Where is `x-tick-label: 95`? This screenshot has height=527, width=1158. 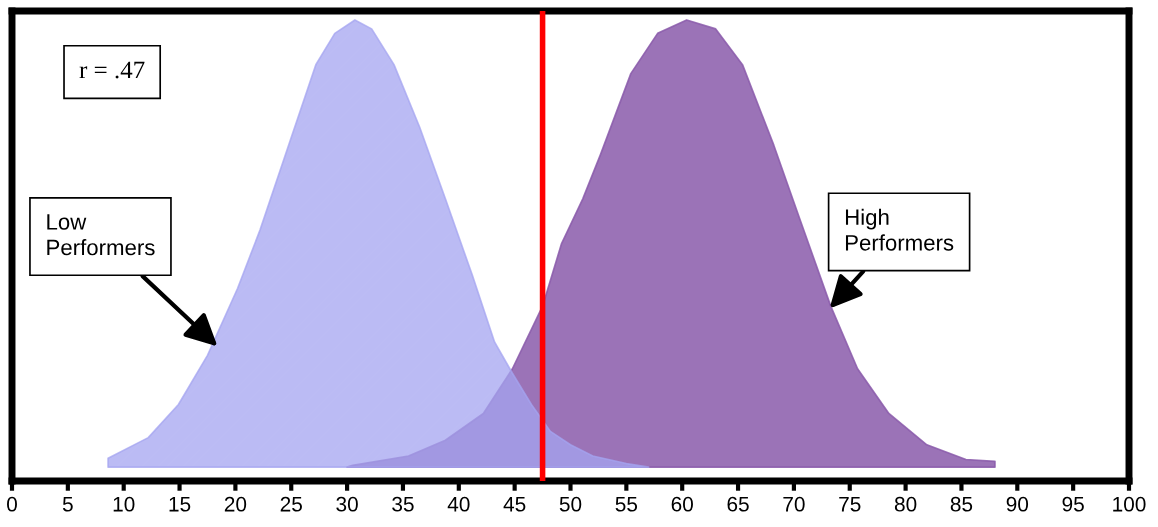 x-tick-label: 95 is located at coordinates (1073, 504).